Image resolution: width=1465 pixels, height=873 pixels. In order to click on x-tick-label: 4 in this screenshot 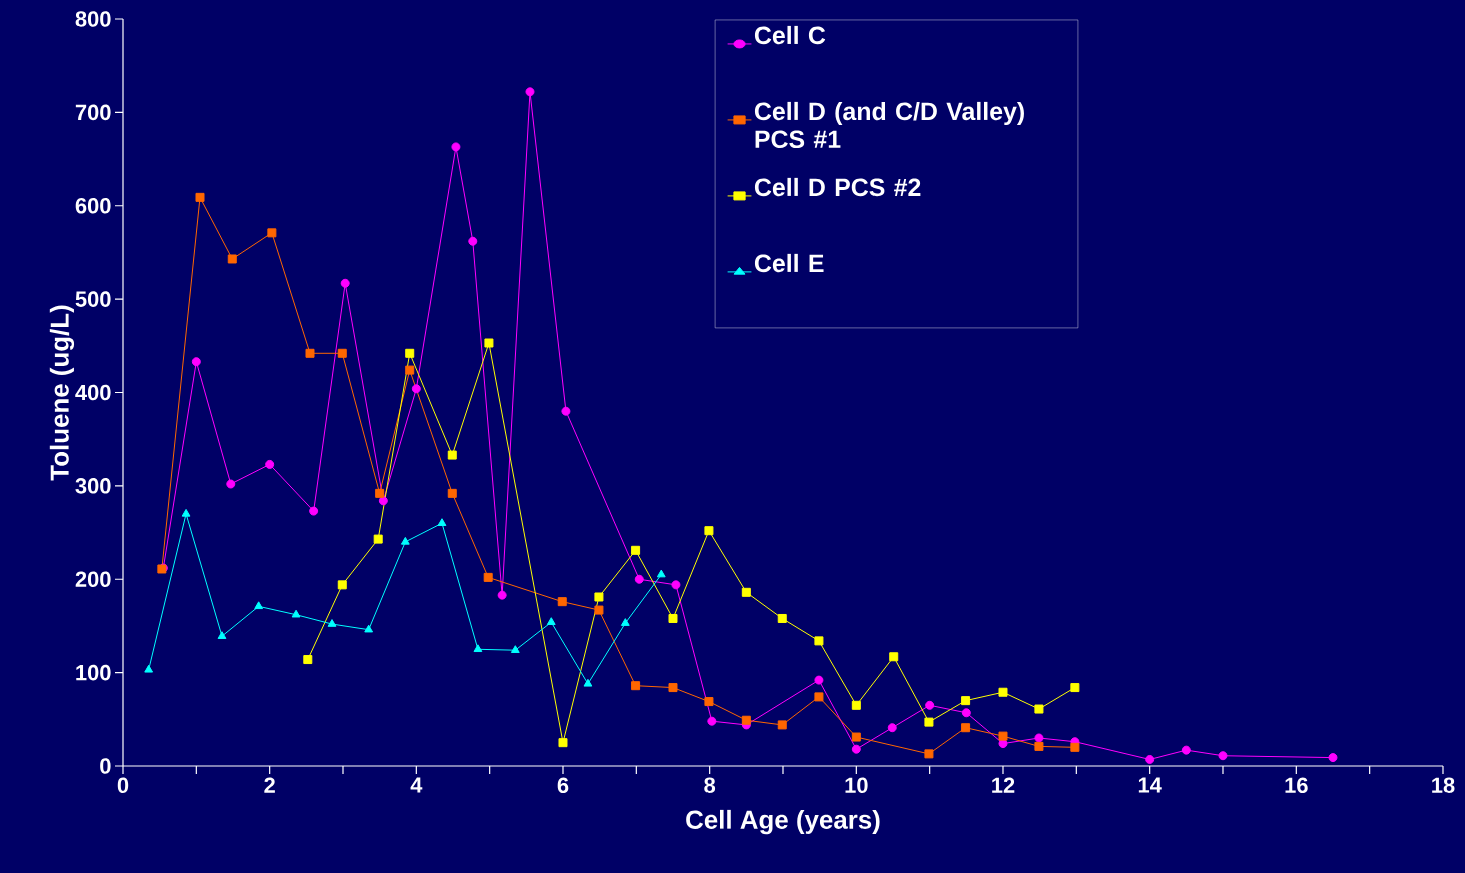, I will do `click(416, 785)`.